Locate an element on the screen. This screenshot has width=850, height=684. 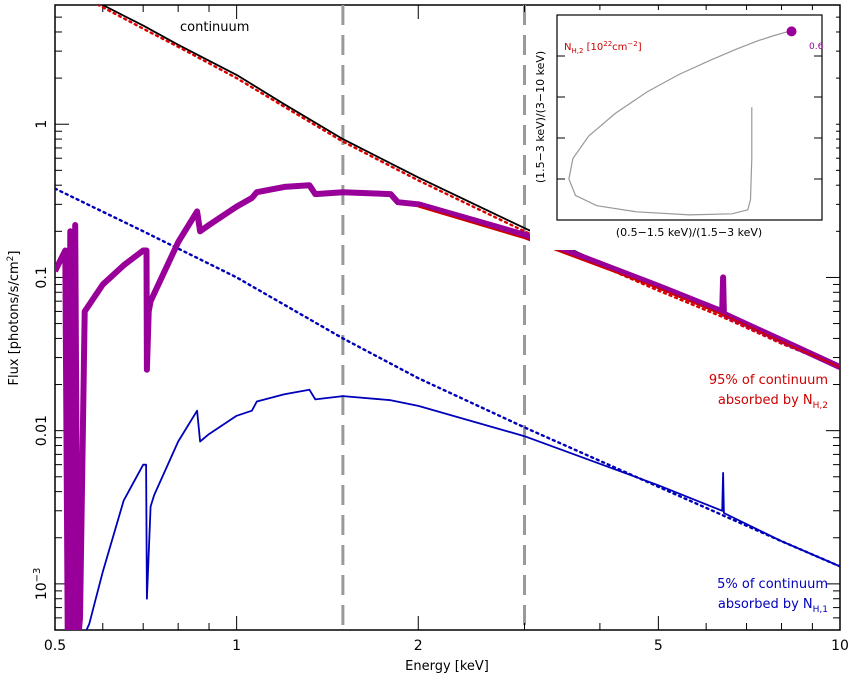
inset-y-label: (1.5−3 keV)/(3−10 keV) is located at coordinates (540, 117).